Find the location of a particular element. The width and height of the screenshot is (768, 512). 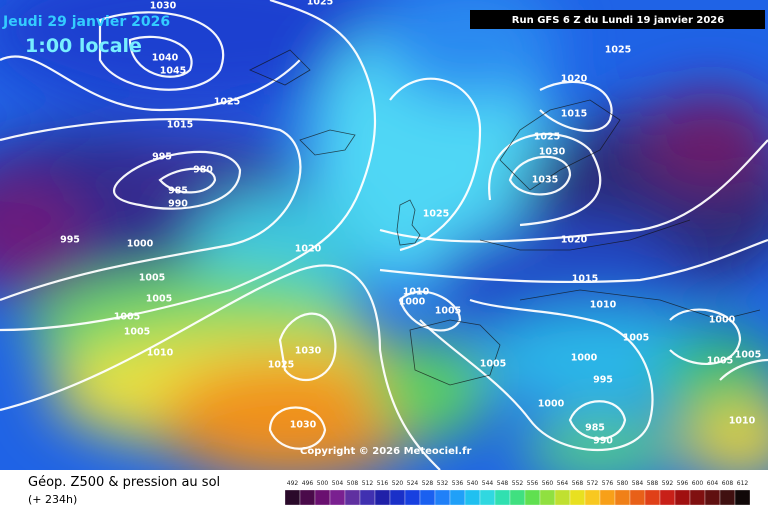

colorbar-label: 512 is located at coordinates (368, 483).